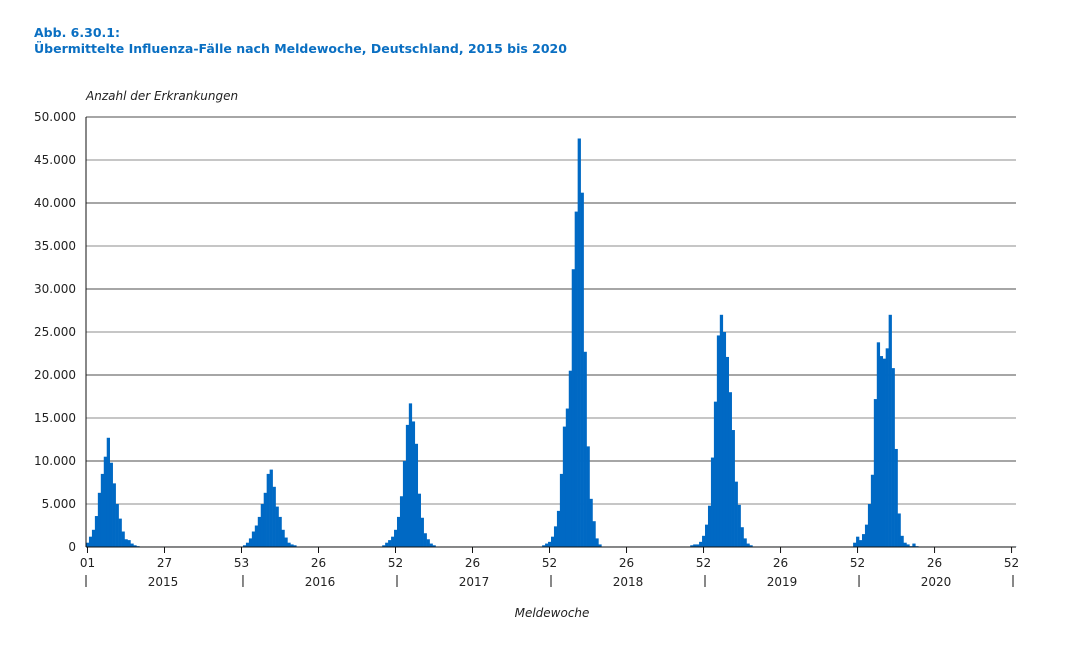  I want to click on year-label: 2019, so click(782, 582).